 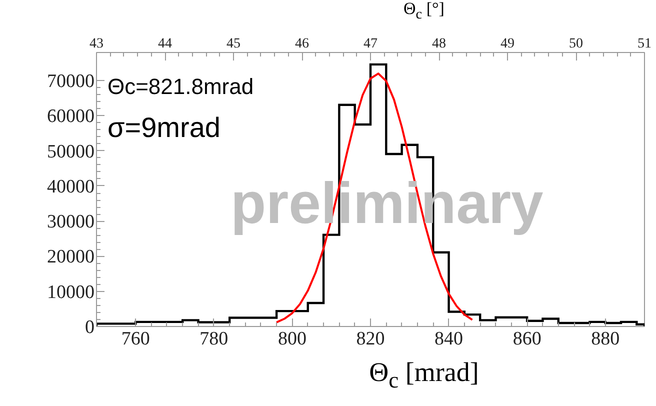 What do you see at coordinates (70, 117) in the screenshot?
I see `y-tick-label: 60000` at bounding box center [70, 117].